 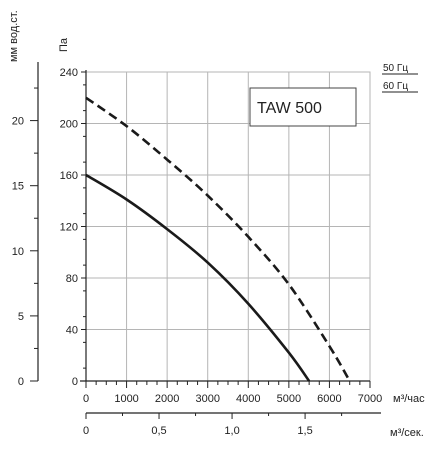 What do you see at coordinates (69, 125) in the screenshot?
I see `y-main-tick-label-5: 200` at bounding box center [69, 125].